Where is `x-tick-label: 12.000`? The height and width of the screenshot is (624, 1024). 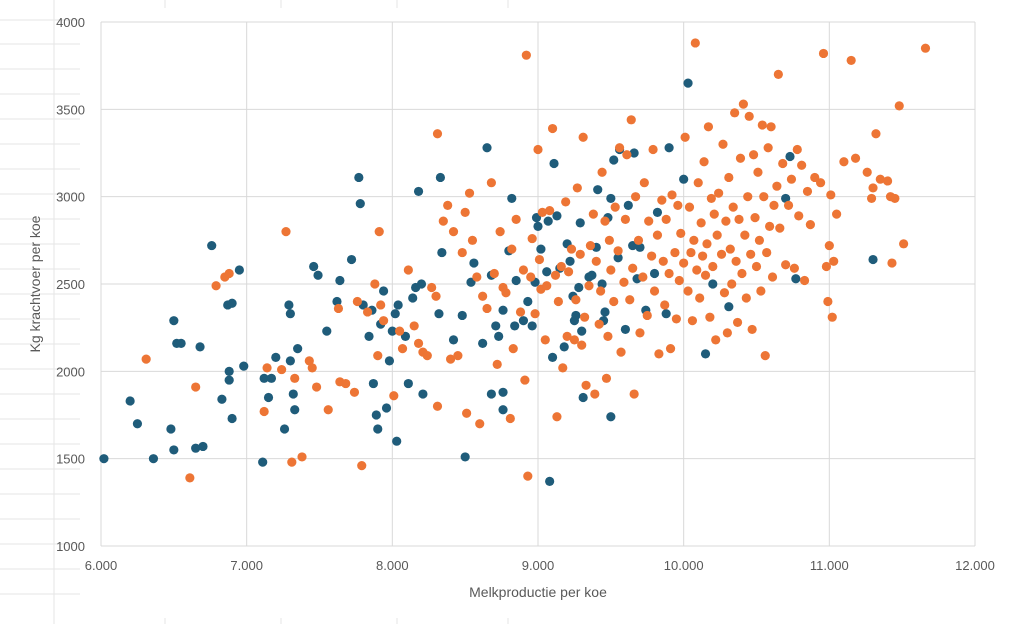 x-tick-label: 12.000 is located at coordinates (975, 565).